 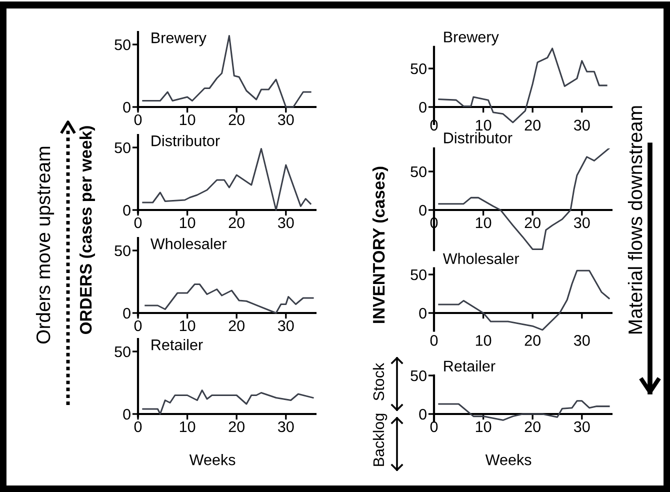 I want to click on text: Material flows downstream, so click(x=635, y=220).